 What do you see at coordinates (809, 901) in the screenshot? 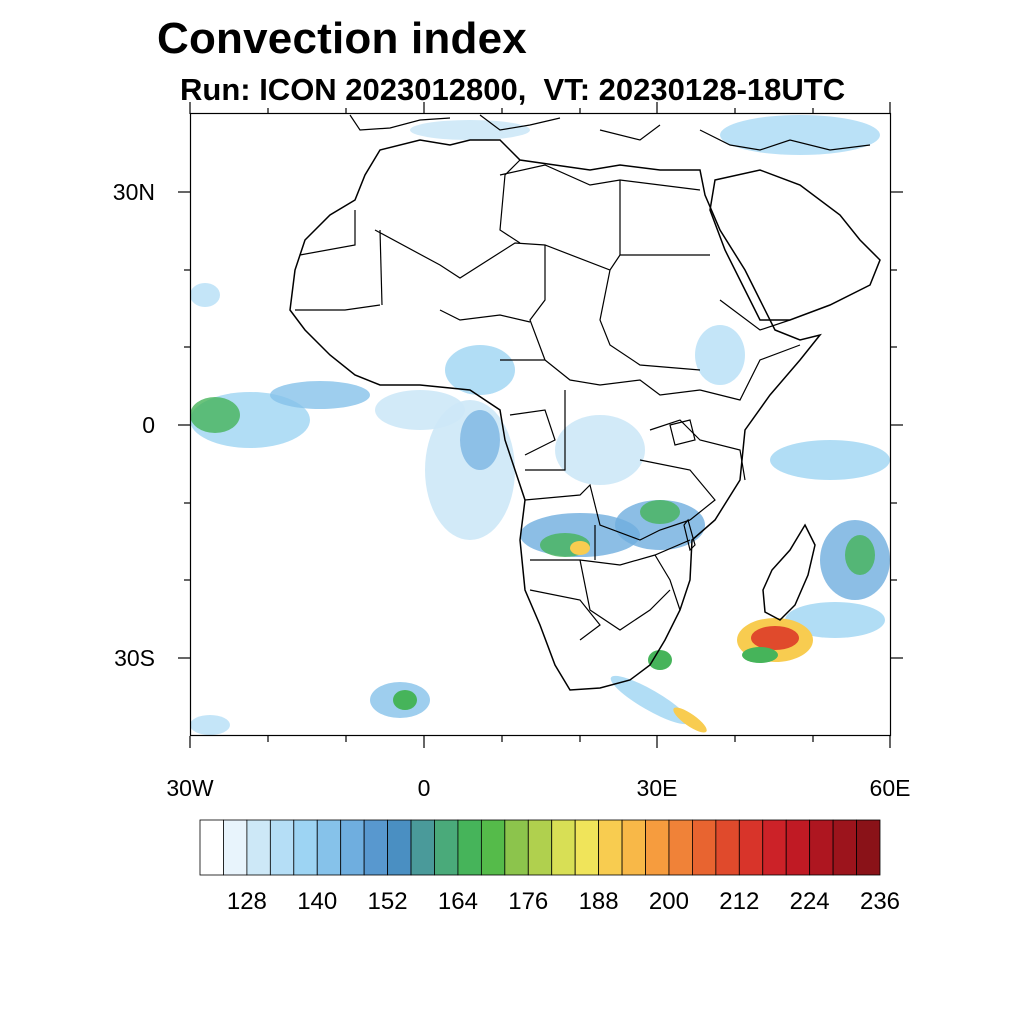
I see `colorbar-label: 224` at bounding box center [809, 901].